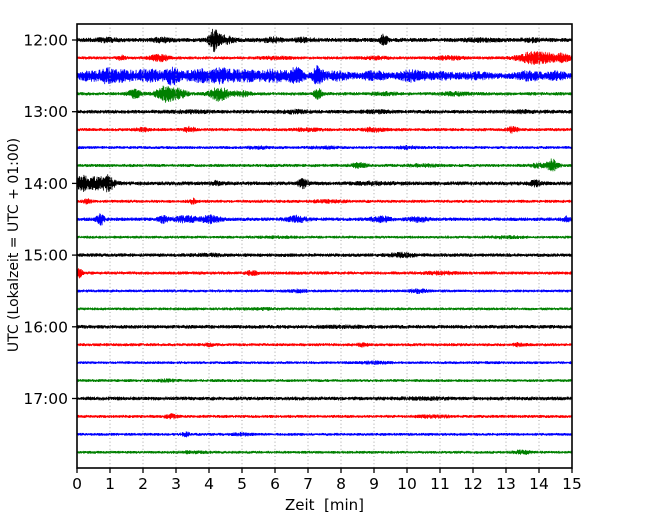 The height and width of the screenshot is (520, 650). What do you see at coordinates (407, 484) in the screenshot?
I see `x-tick-label-10: 10` at bounding box center [407, 484].